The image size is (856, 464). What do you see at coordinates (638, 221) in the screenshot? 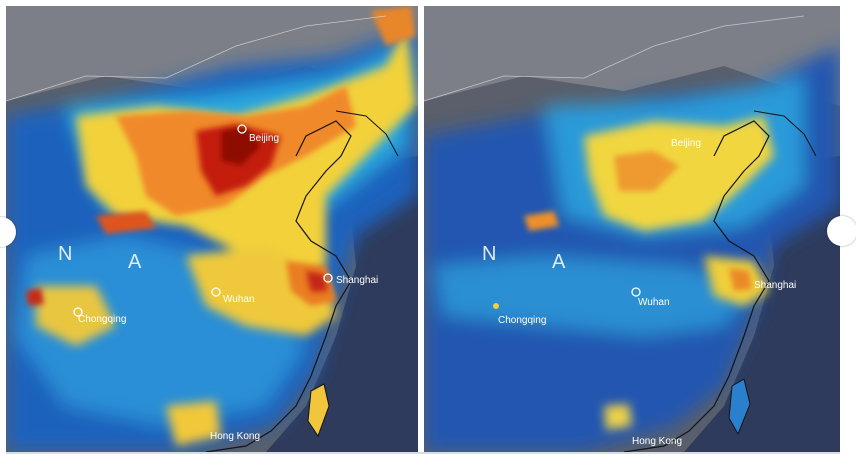
I see `pollution-high-layer` at bounding box center [638, 221].